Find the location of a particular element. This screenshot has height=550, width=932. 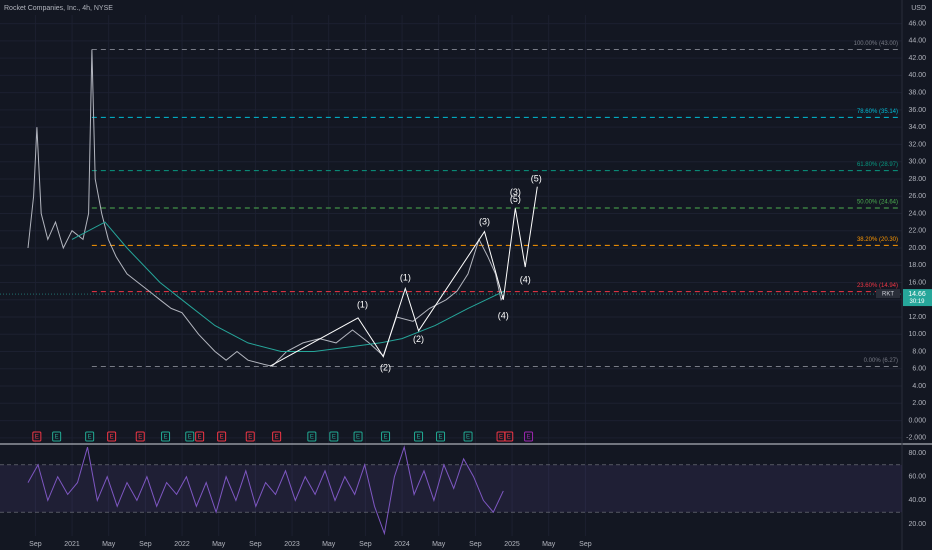

fib-label: 100.00% (43.00) is located at coordinates (876, 44).